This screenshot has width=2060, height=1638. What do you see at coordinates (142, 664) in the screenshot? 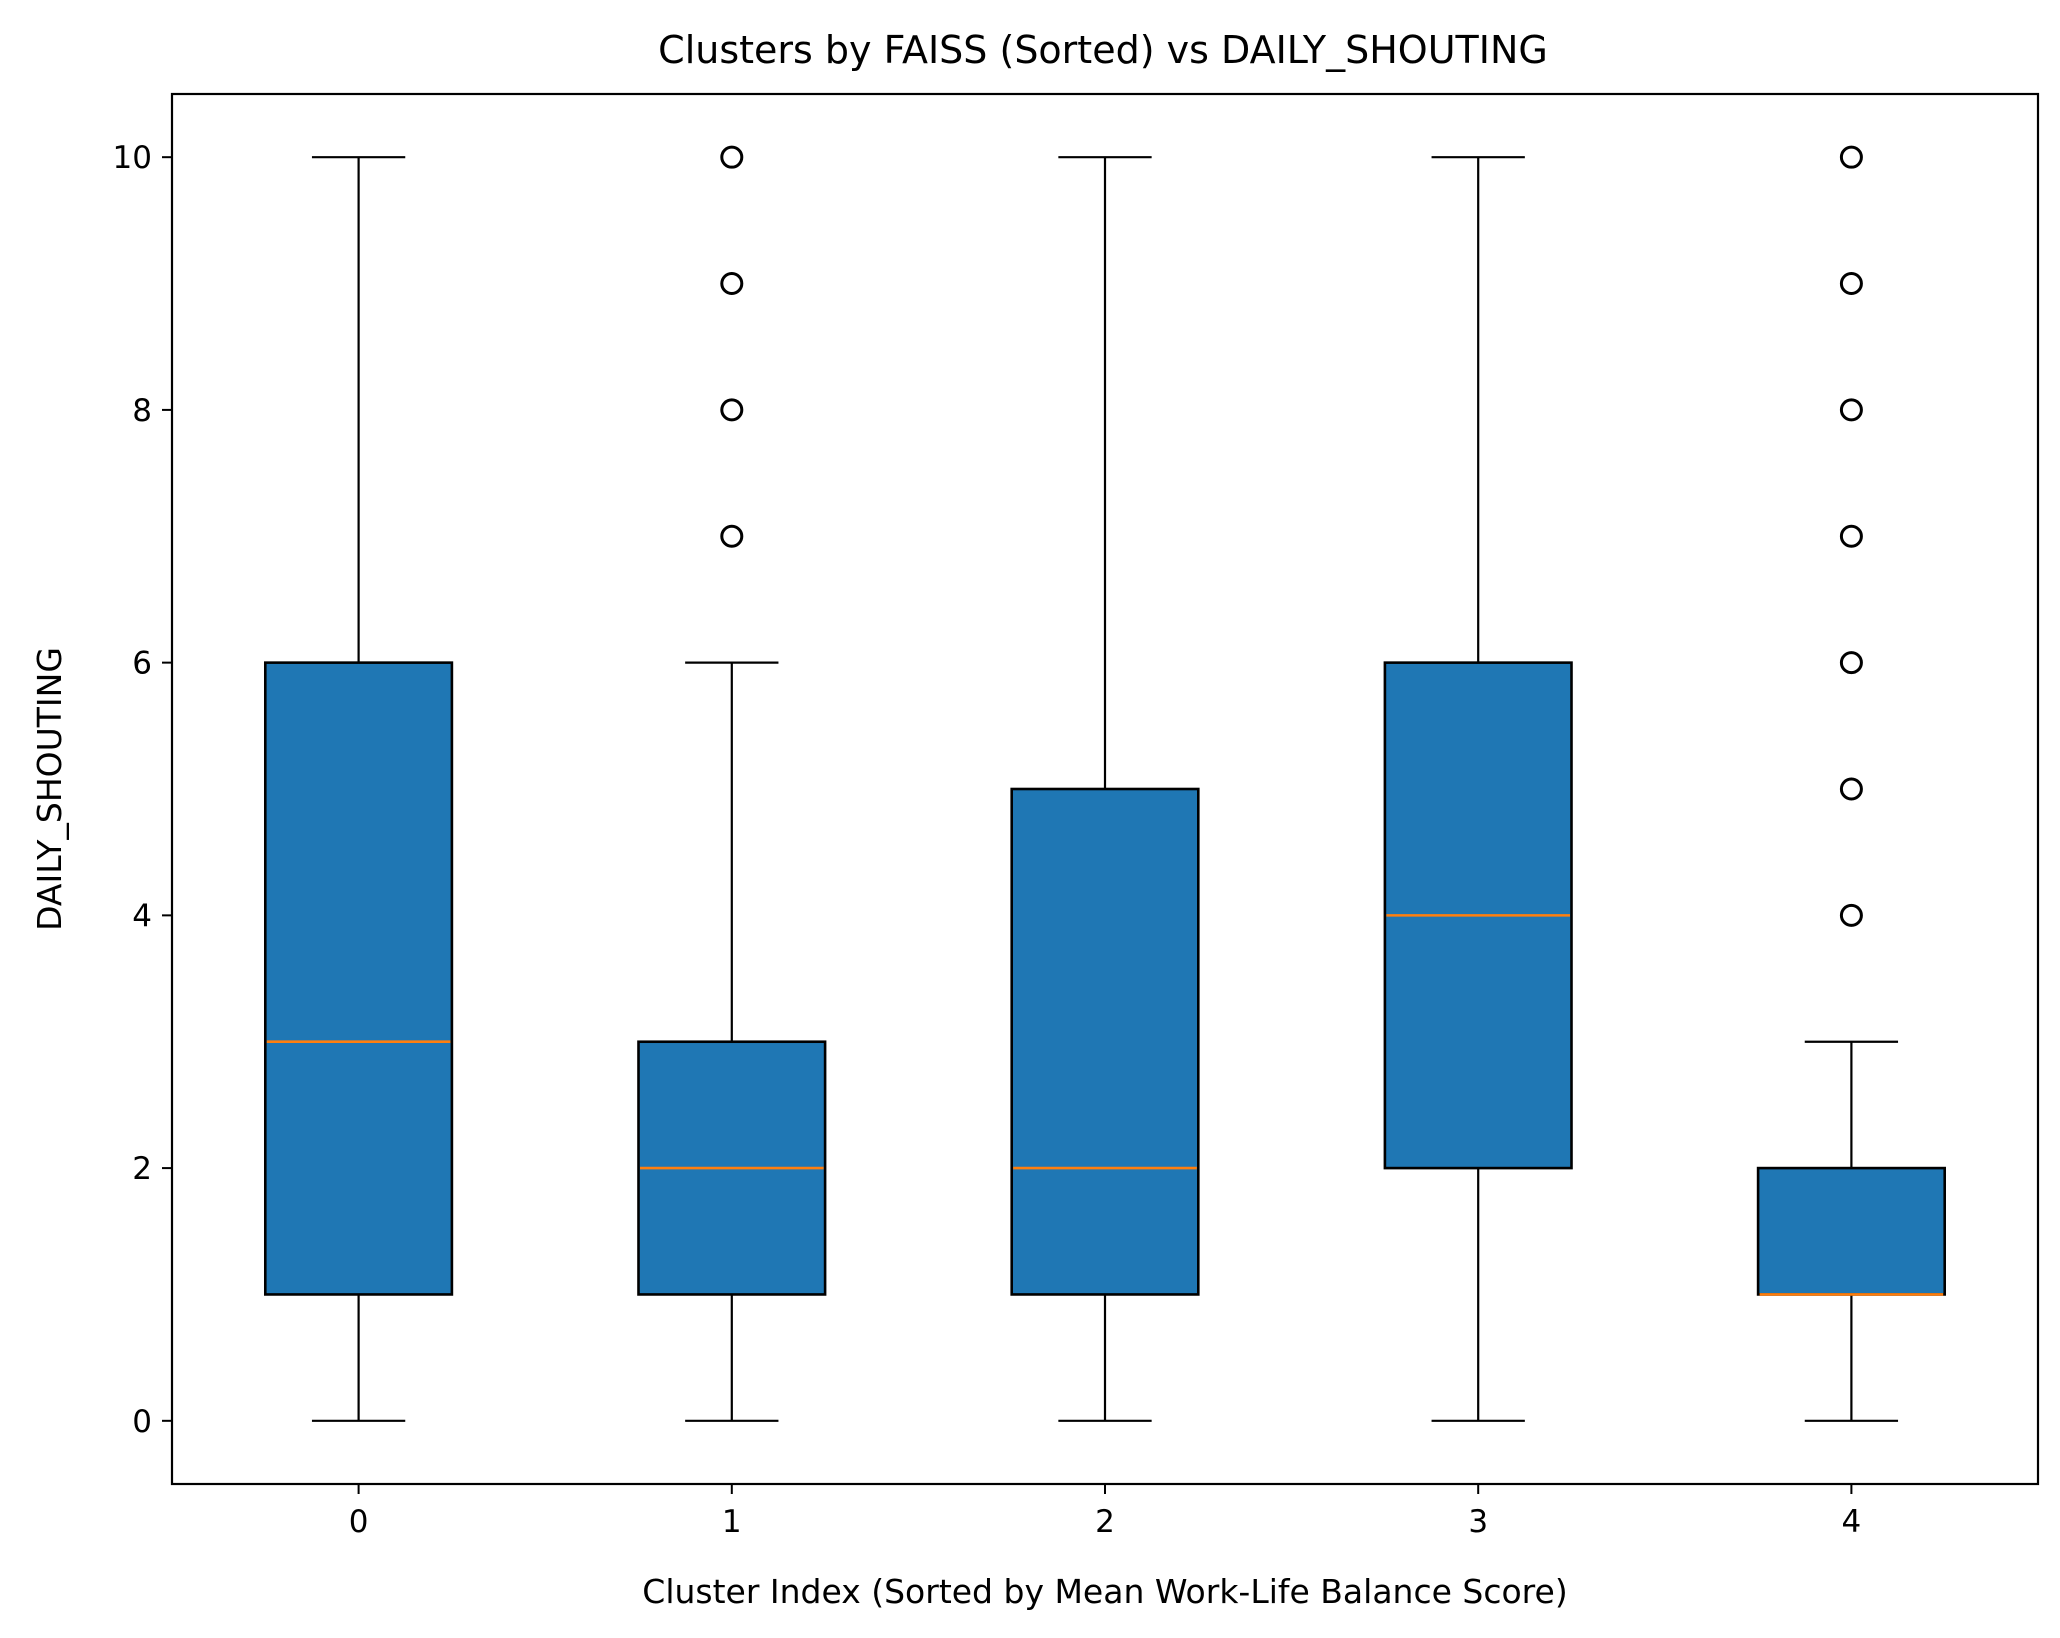
I see `y-tick-label: 6` at bounding box center [142, 664].